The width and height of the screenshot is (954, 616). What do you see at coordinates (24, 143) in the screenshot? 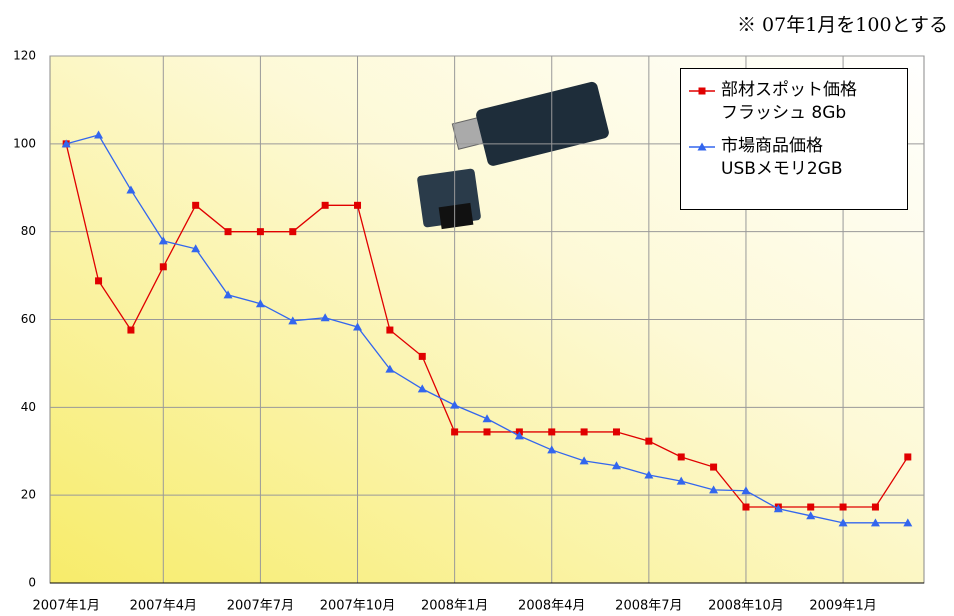
I see `y-tick-label: 100` at bounding box center [24, 143].